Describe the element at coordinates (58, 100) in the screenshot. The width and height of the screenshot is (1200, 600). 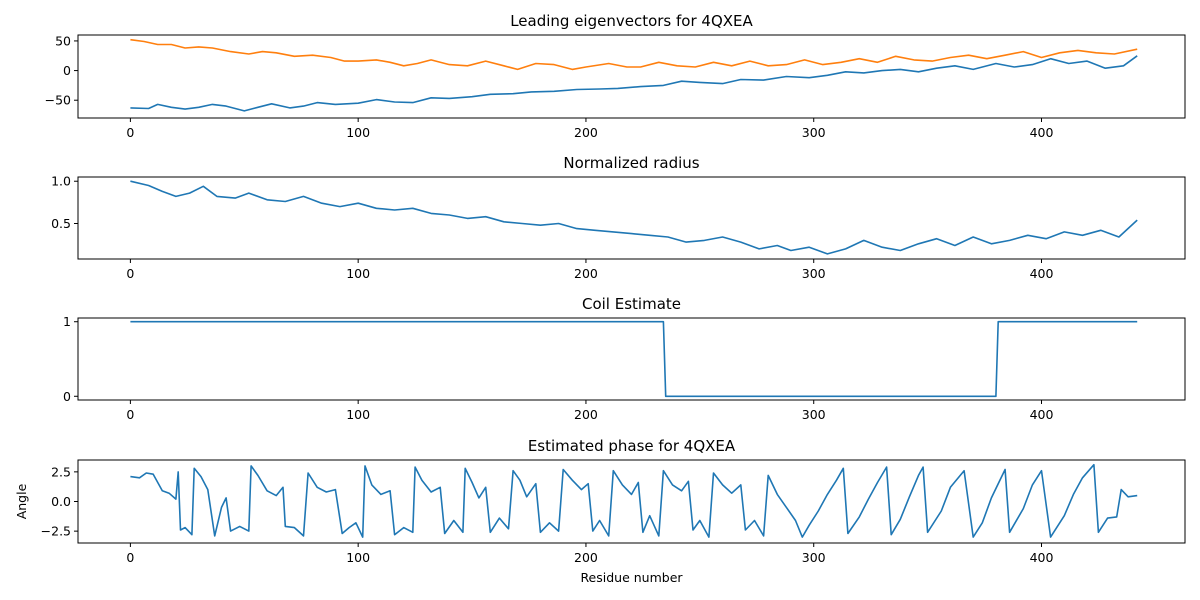
I see `y-tick-label: −50` at that location.